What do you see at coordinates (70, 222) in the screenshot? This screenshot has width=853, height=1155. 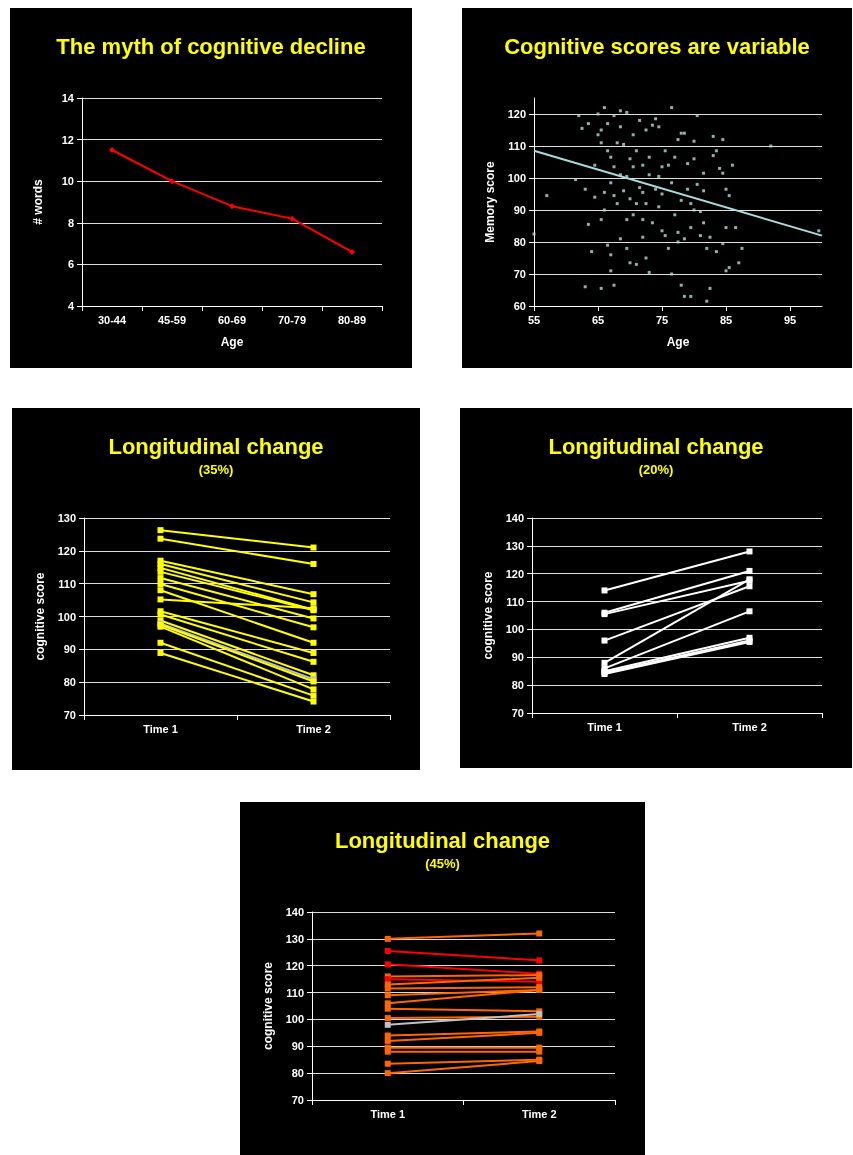 I see `y-tick-label: 8` at bounding box center [70, 222].